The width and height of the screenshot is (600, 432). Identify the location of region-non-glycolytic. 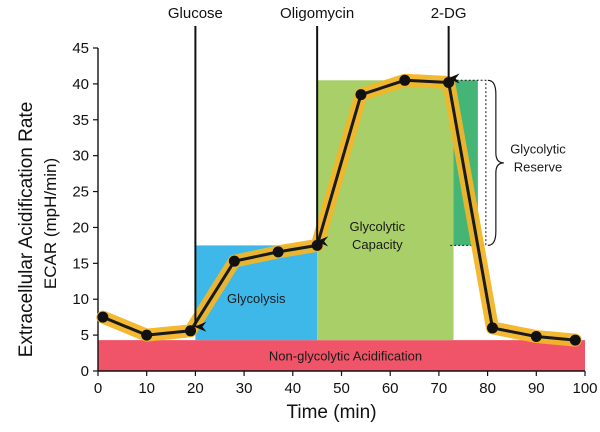
(341, 355).